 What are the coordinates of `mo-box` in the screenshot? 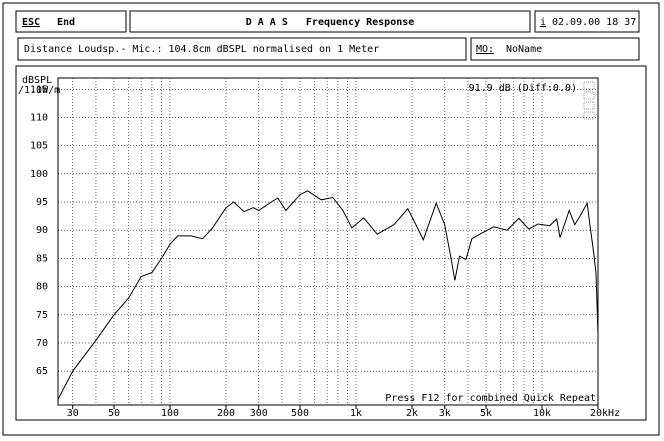 It's located at (555, 49).